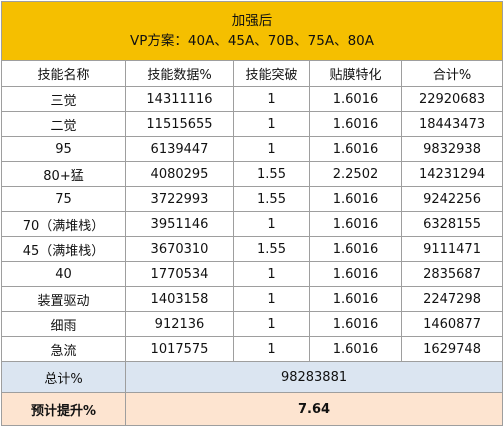 This screenshot has width=503, height=442. Describe the element at coordinates (63, 124) in the screenshot. I see `cell-skill-name: 二觉` at that location.